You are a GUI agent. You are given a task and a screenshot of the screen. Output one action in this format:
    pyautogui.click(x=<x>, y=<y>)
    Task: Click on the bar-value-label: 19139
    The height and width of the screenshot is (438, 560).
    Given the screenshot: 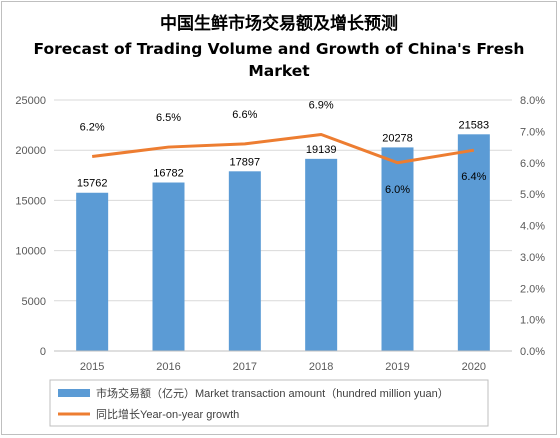 What is the action you would take?
    pyautogui.click(x=321, y=150)
    